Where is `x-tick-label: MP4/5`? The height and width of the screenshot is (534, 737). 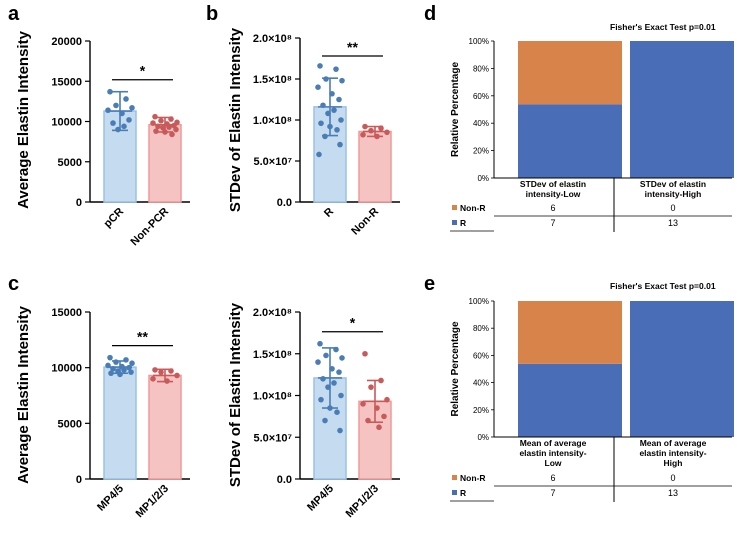
x-tick-label: MP4/5 is located at coordinates (320, 498).